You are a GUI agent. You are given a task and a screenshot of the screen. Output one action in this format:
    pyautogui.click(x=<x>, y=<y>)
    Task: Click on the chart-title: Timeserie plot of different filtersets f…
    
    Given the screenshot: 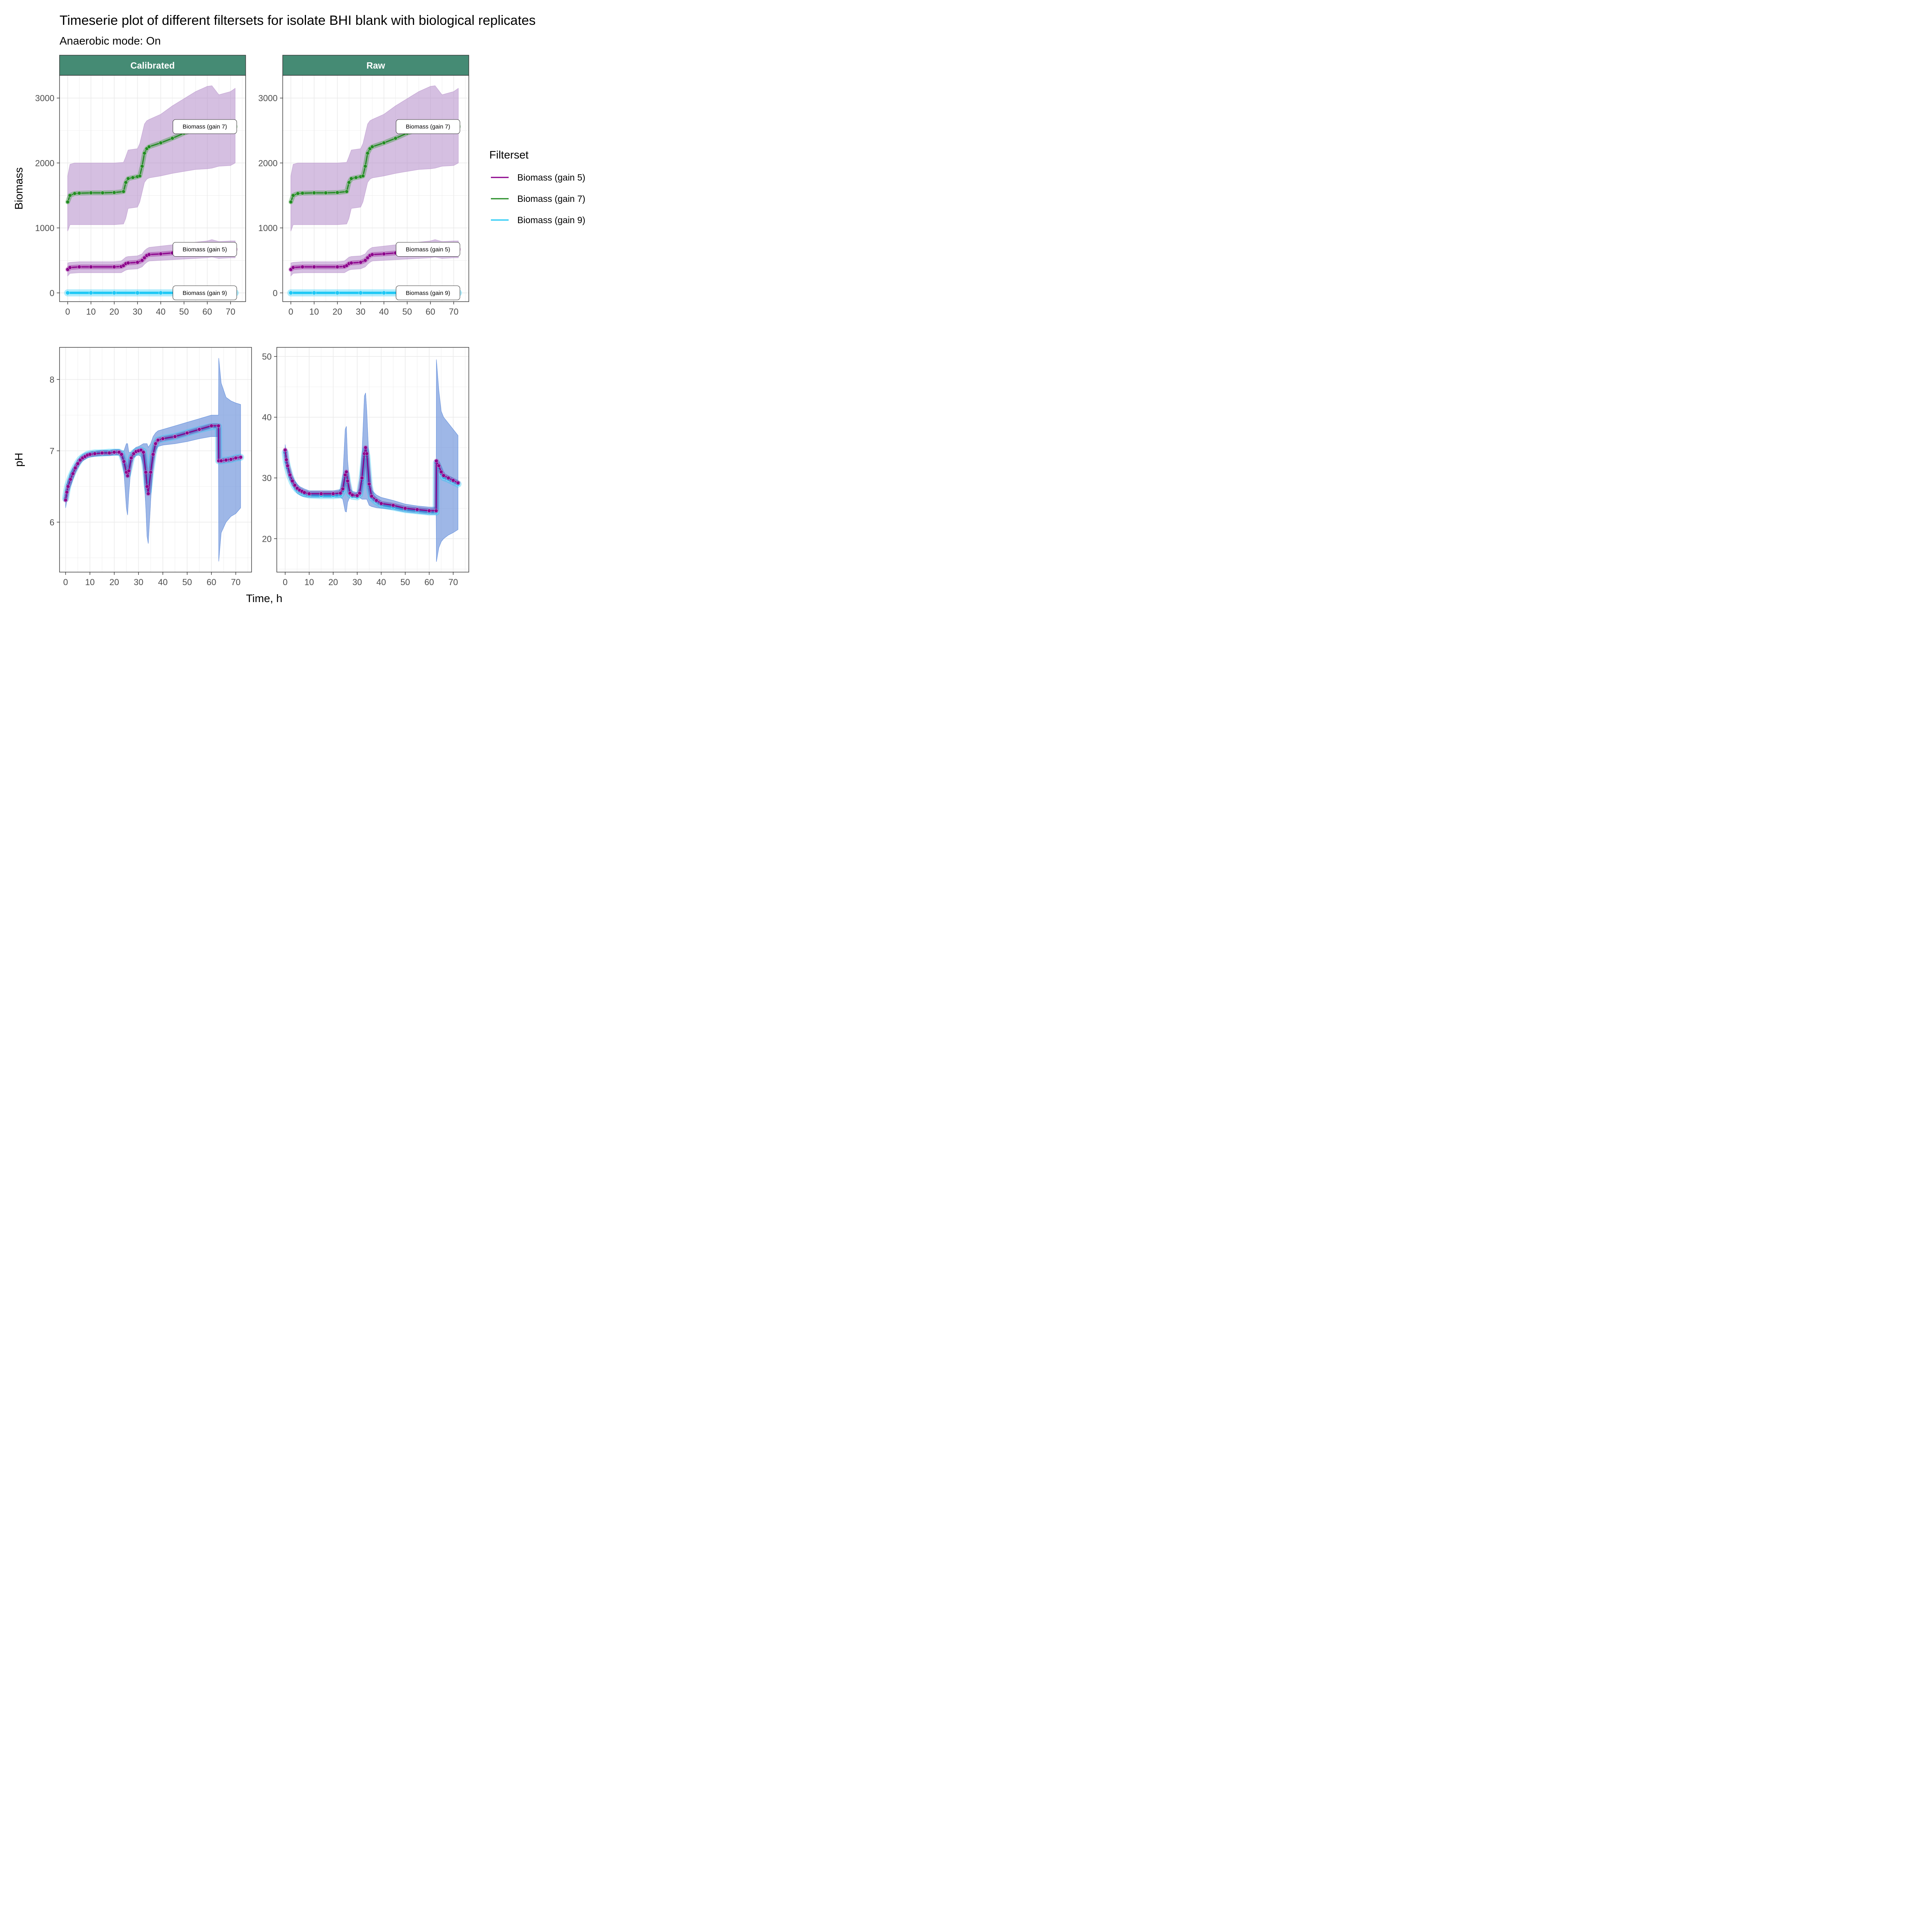 What is the action you would take?
    pyautogui.click(x=298, y=20)
    